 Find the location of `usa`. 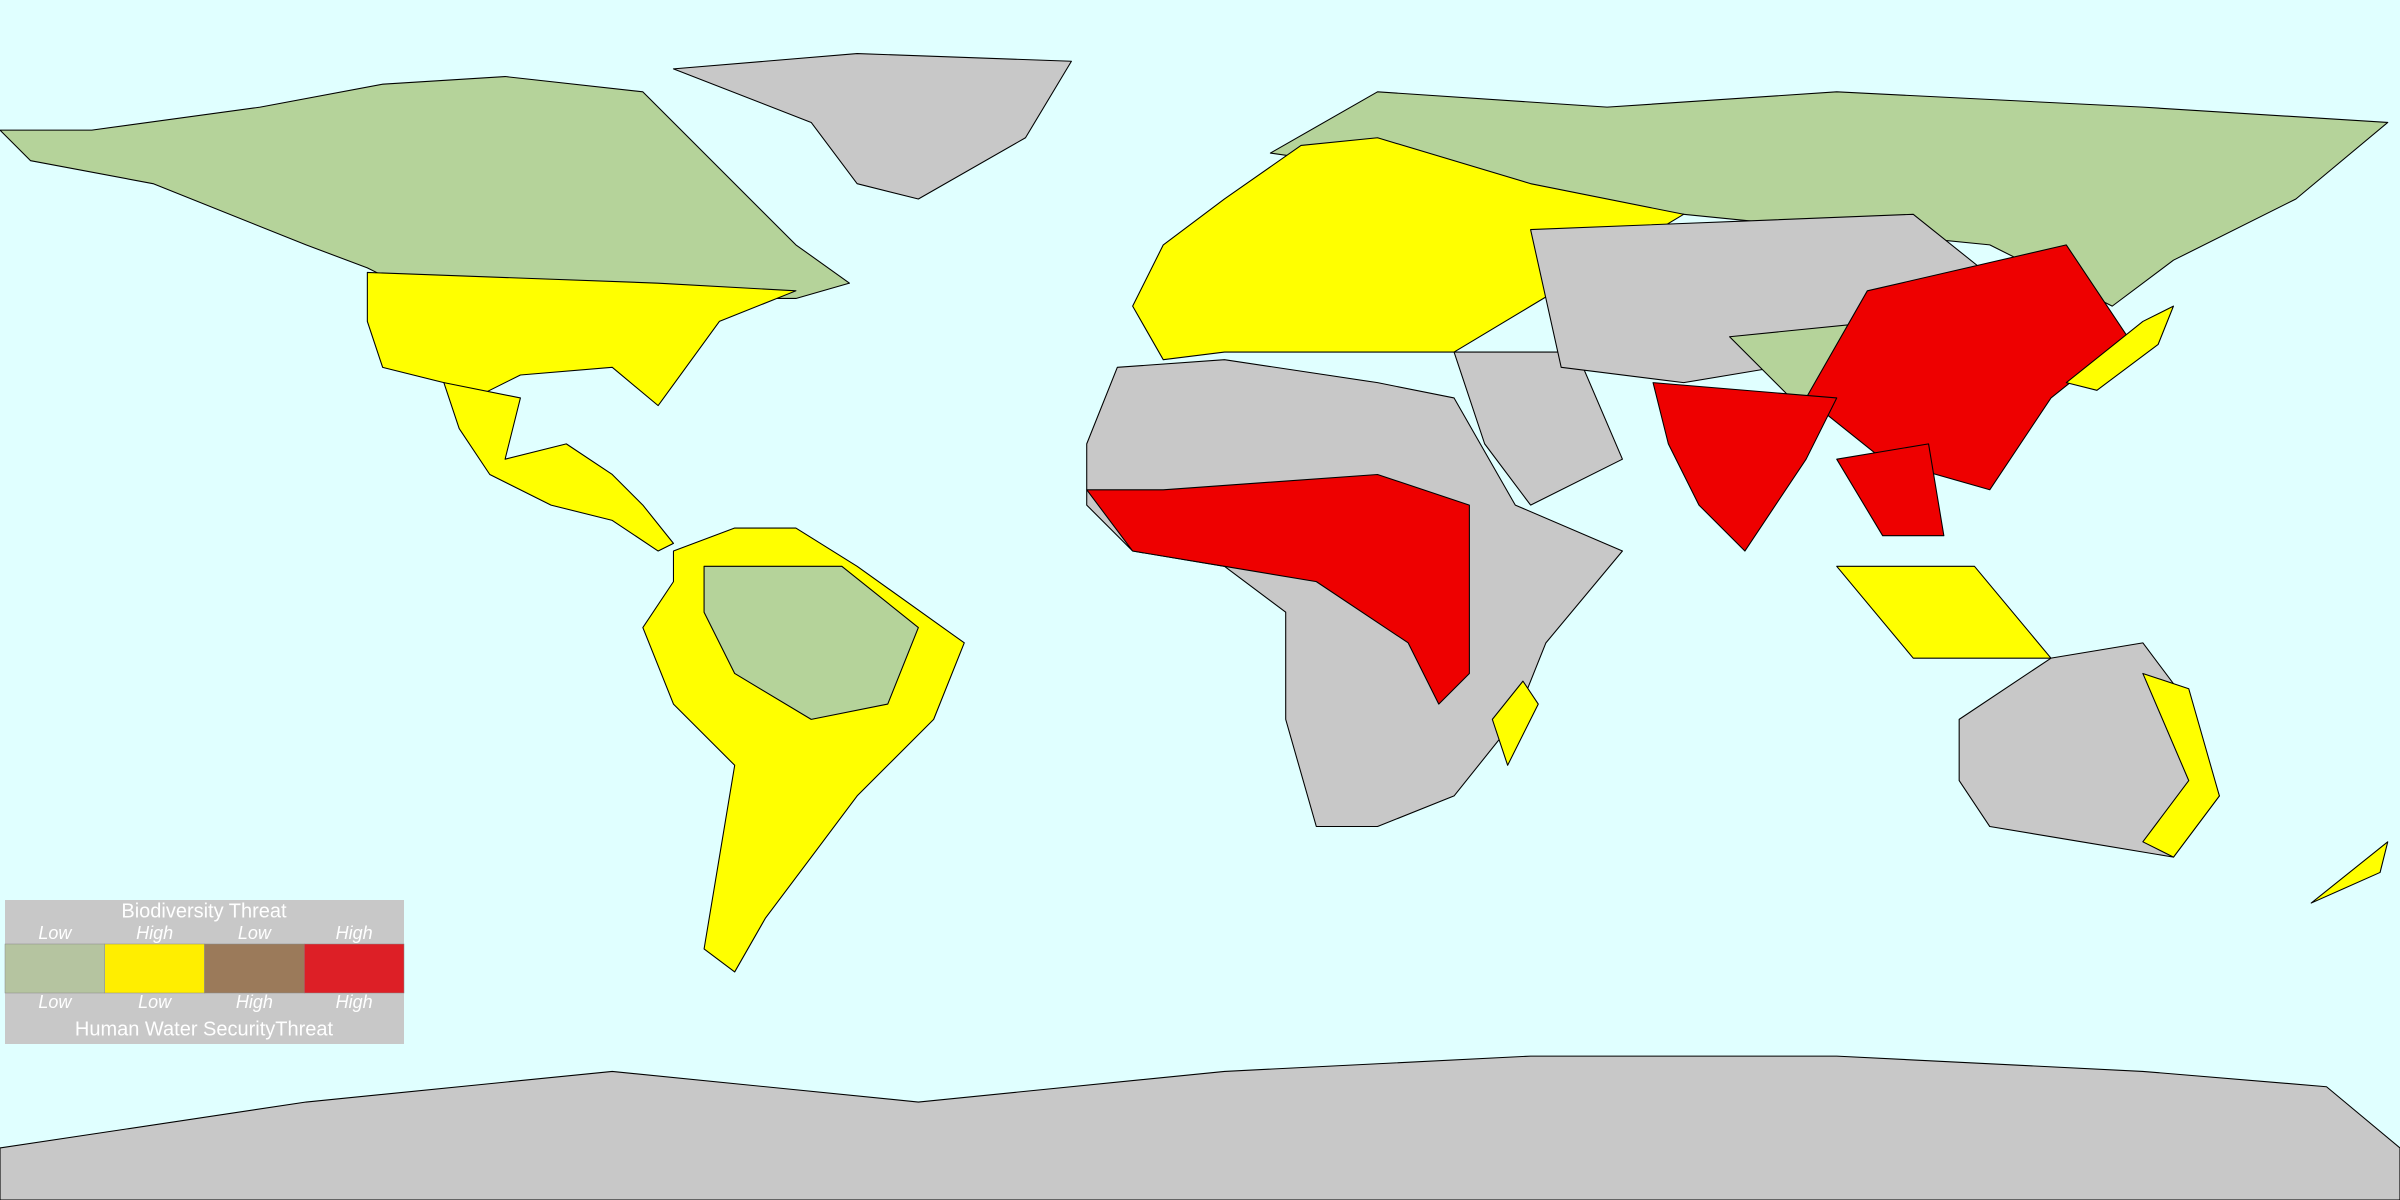

usa is located at coordinates (581, 339).